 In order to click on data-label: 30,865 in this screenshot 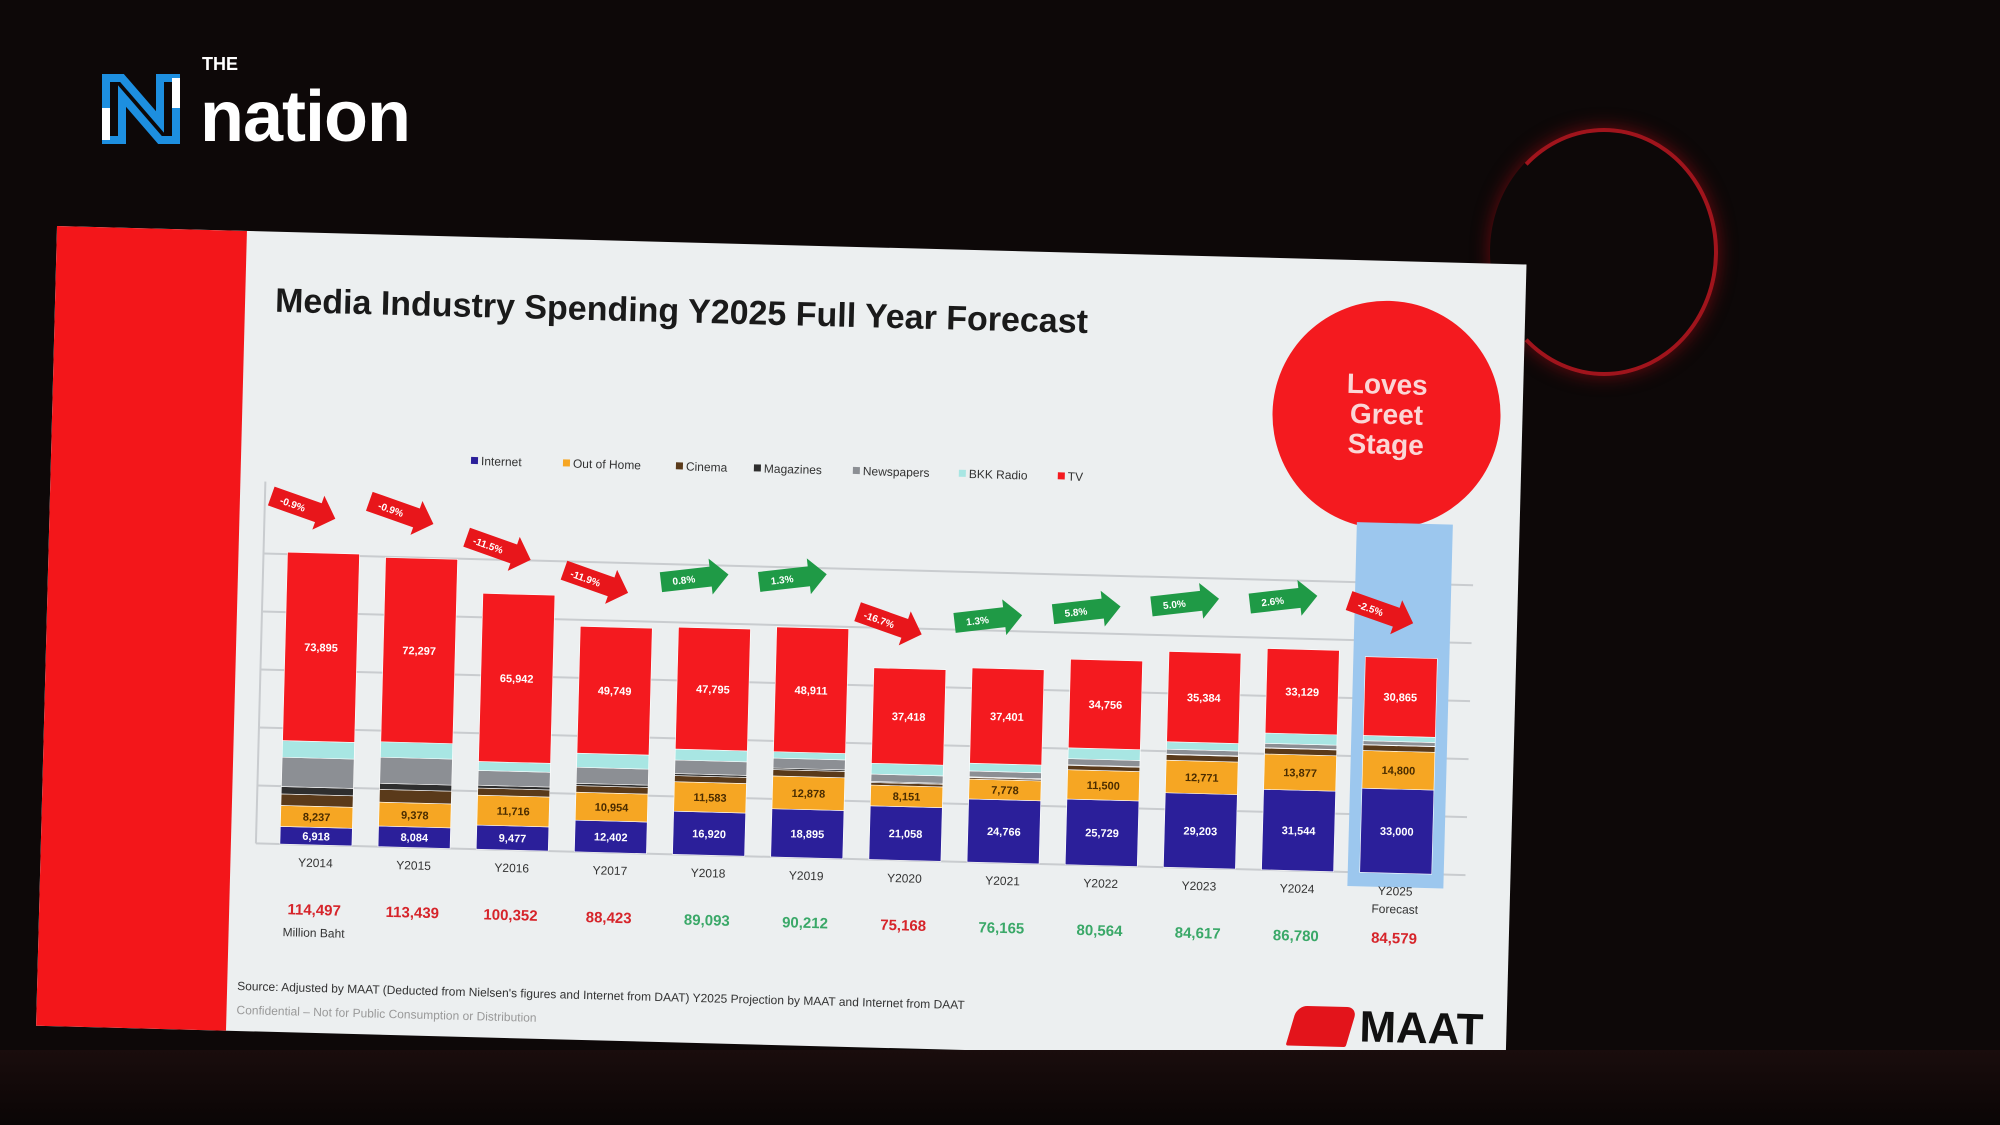, I will do `click(1400, 698)`.